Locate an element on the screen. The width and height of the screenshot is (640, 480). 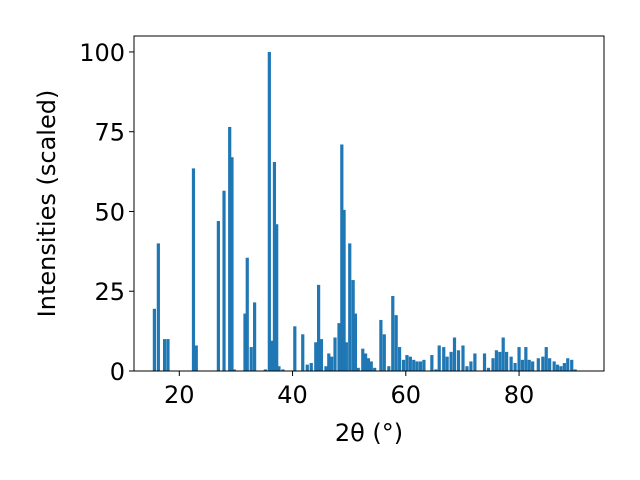
x-tick-label: 40 is located at coordinates (292, 395).